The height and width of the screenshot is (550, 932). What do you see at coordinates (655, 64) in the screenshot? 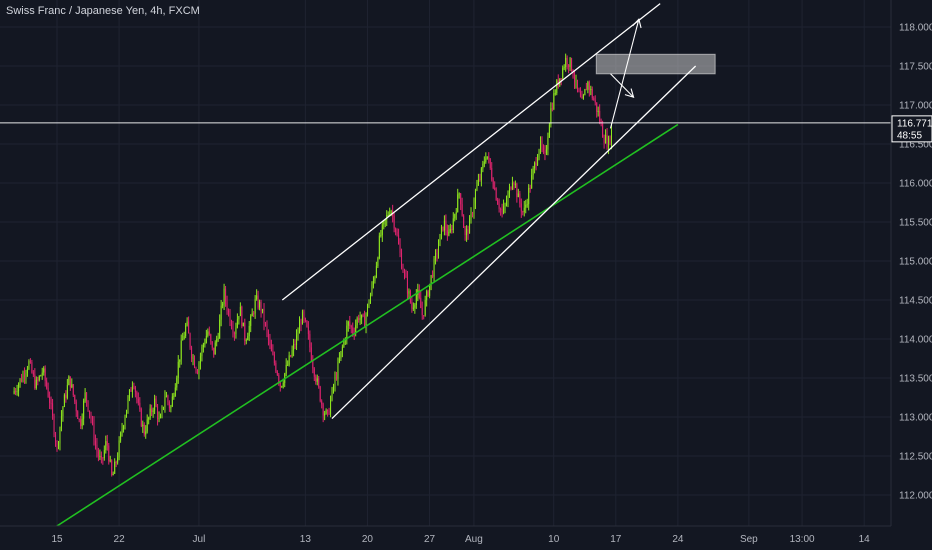
I see `resistance-zone` at bounding box center [655, 64].